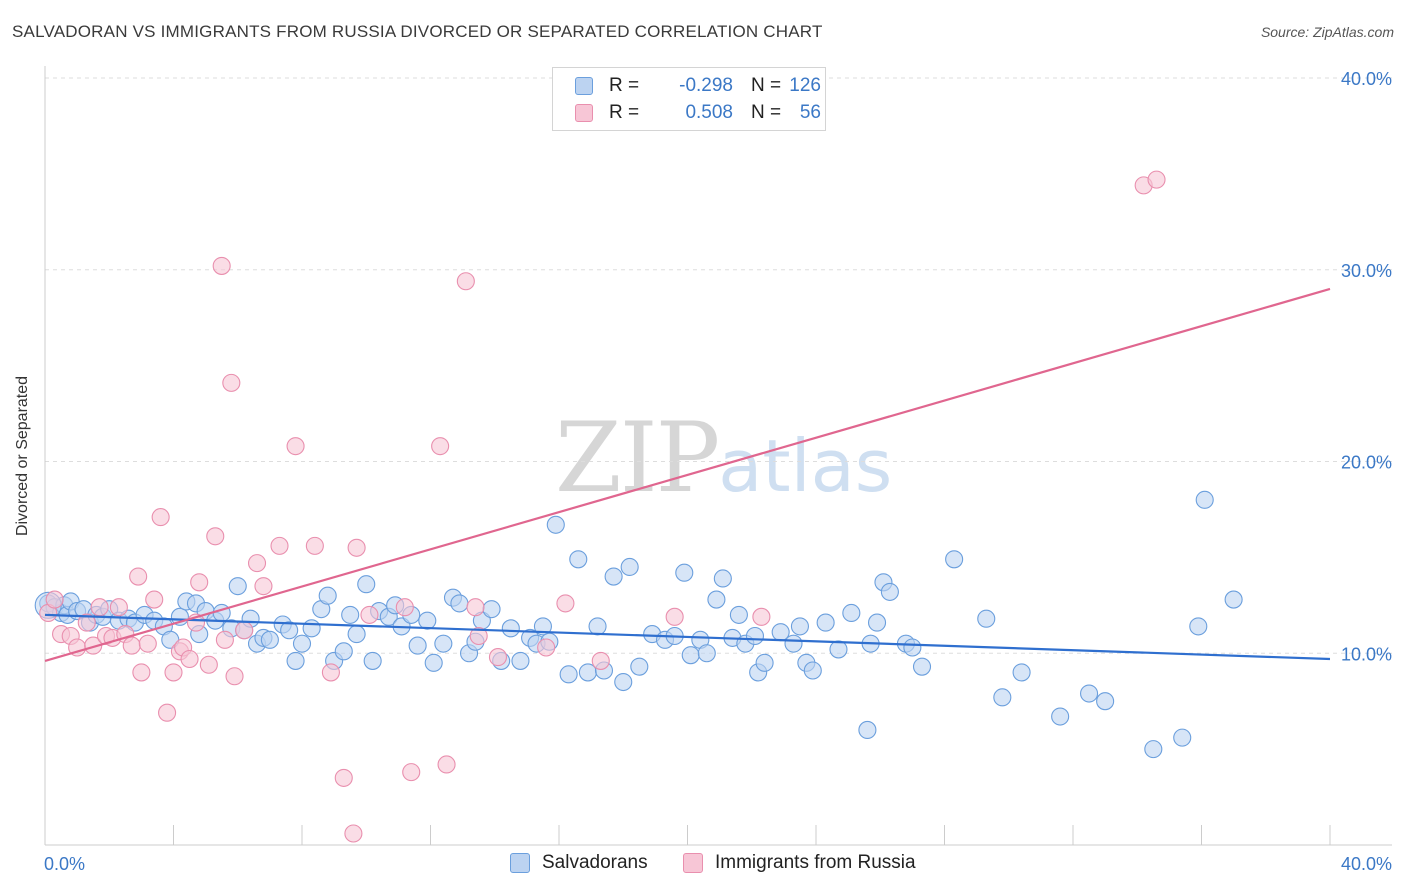  Describe the element at coordinates (1366, 271) in the screenshot. I see `y-tick-label: 30.0%` at that location.